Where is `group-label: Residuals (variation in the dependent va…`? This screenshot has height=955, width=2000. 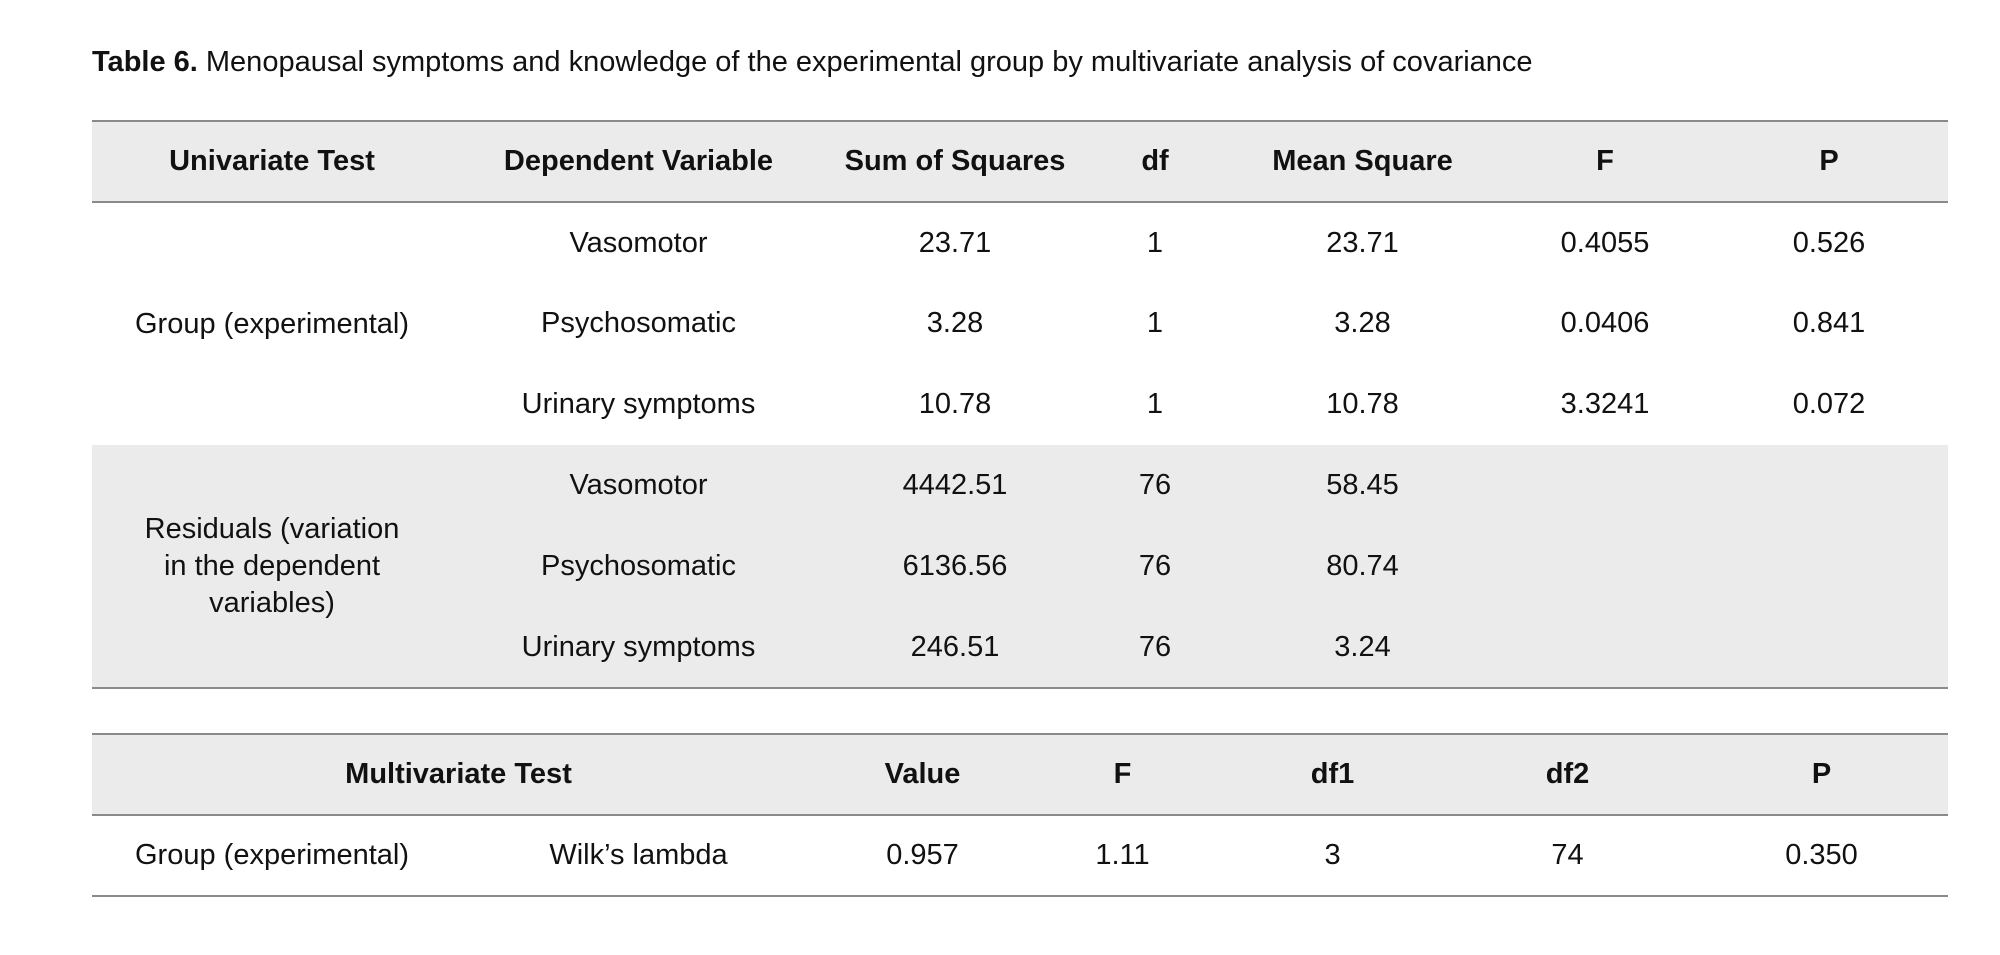
group-label: Residuals (variation in the dependent va… is located at coordinates (272, 566).